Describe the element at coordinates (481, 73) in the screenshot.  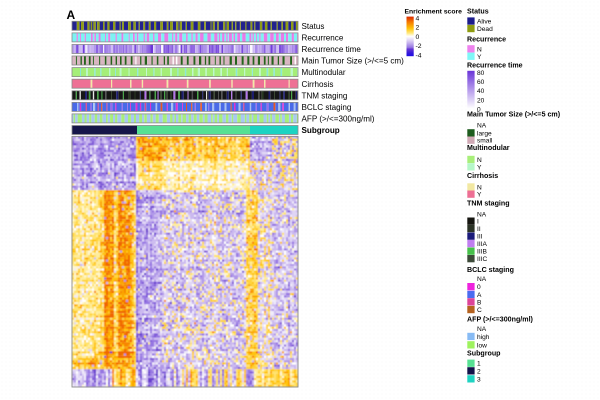
I see `svg-text: 80` at that location.